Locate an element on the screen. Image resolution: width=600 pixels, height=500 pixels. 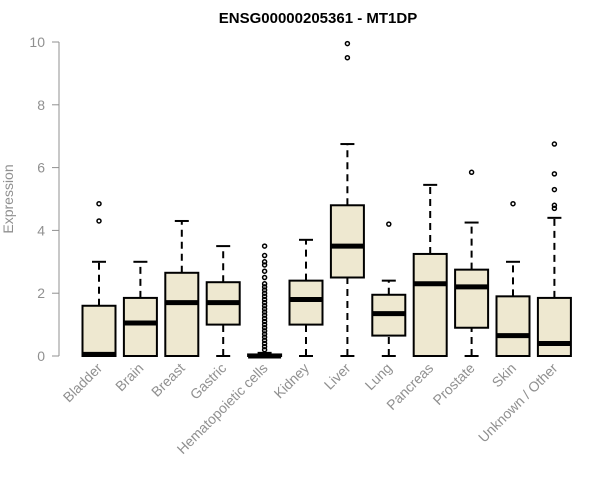
y-axis-ticks: 0 2 4 6 8 10 is located at coordinates (44, 199).